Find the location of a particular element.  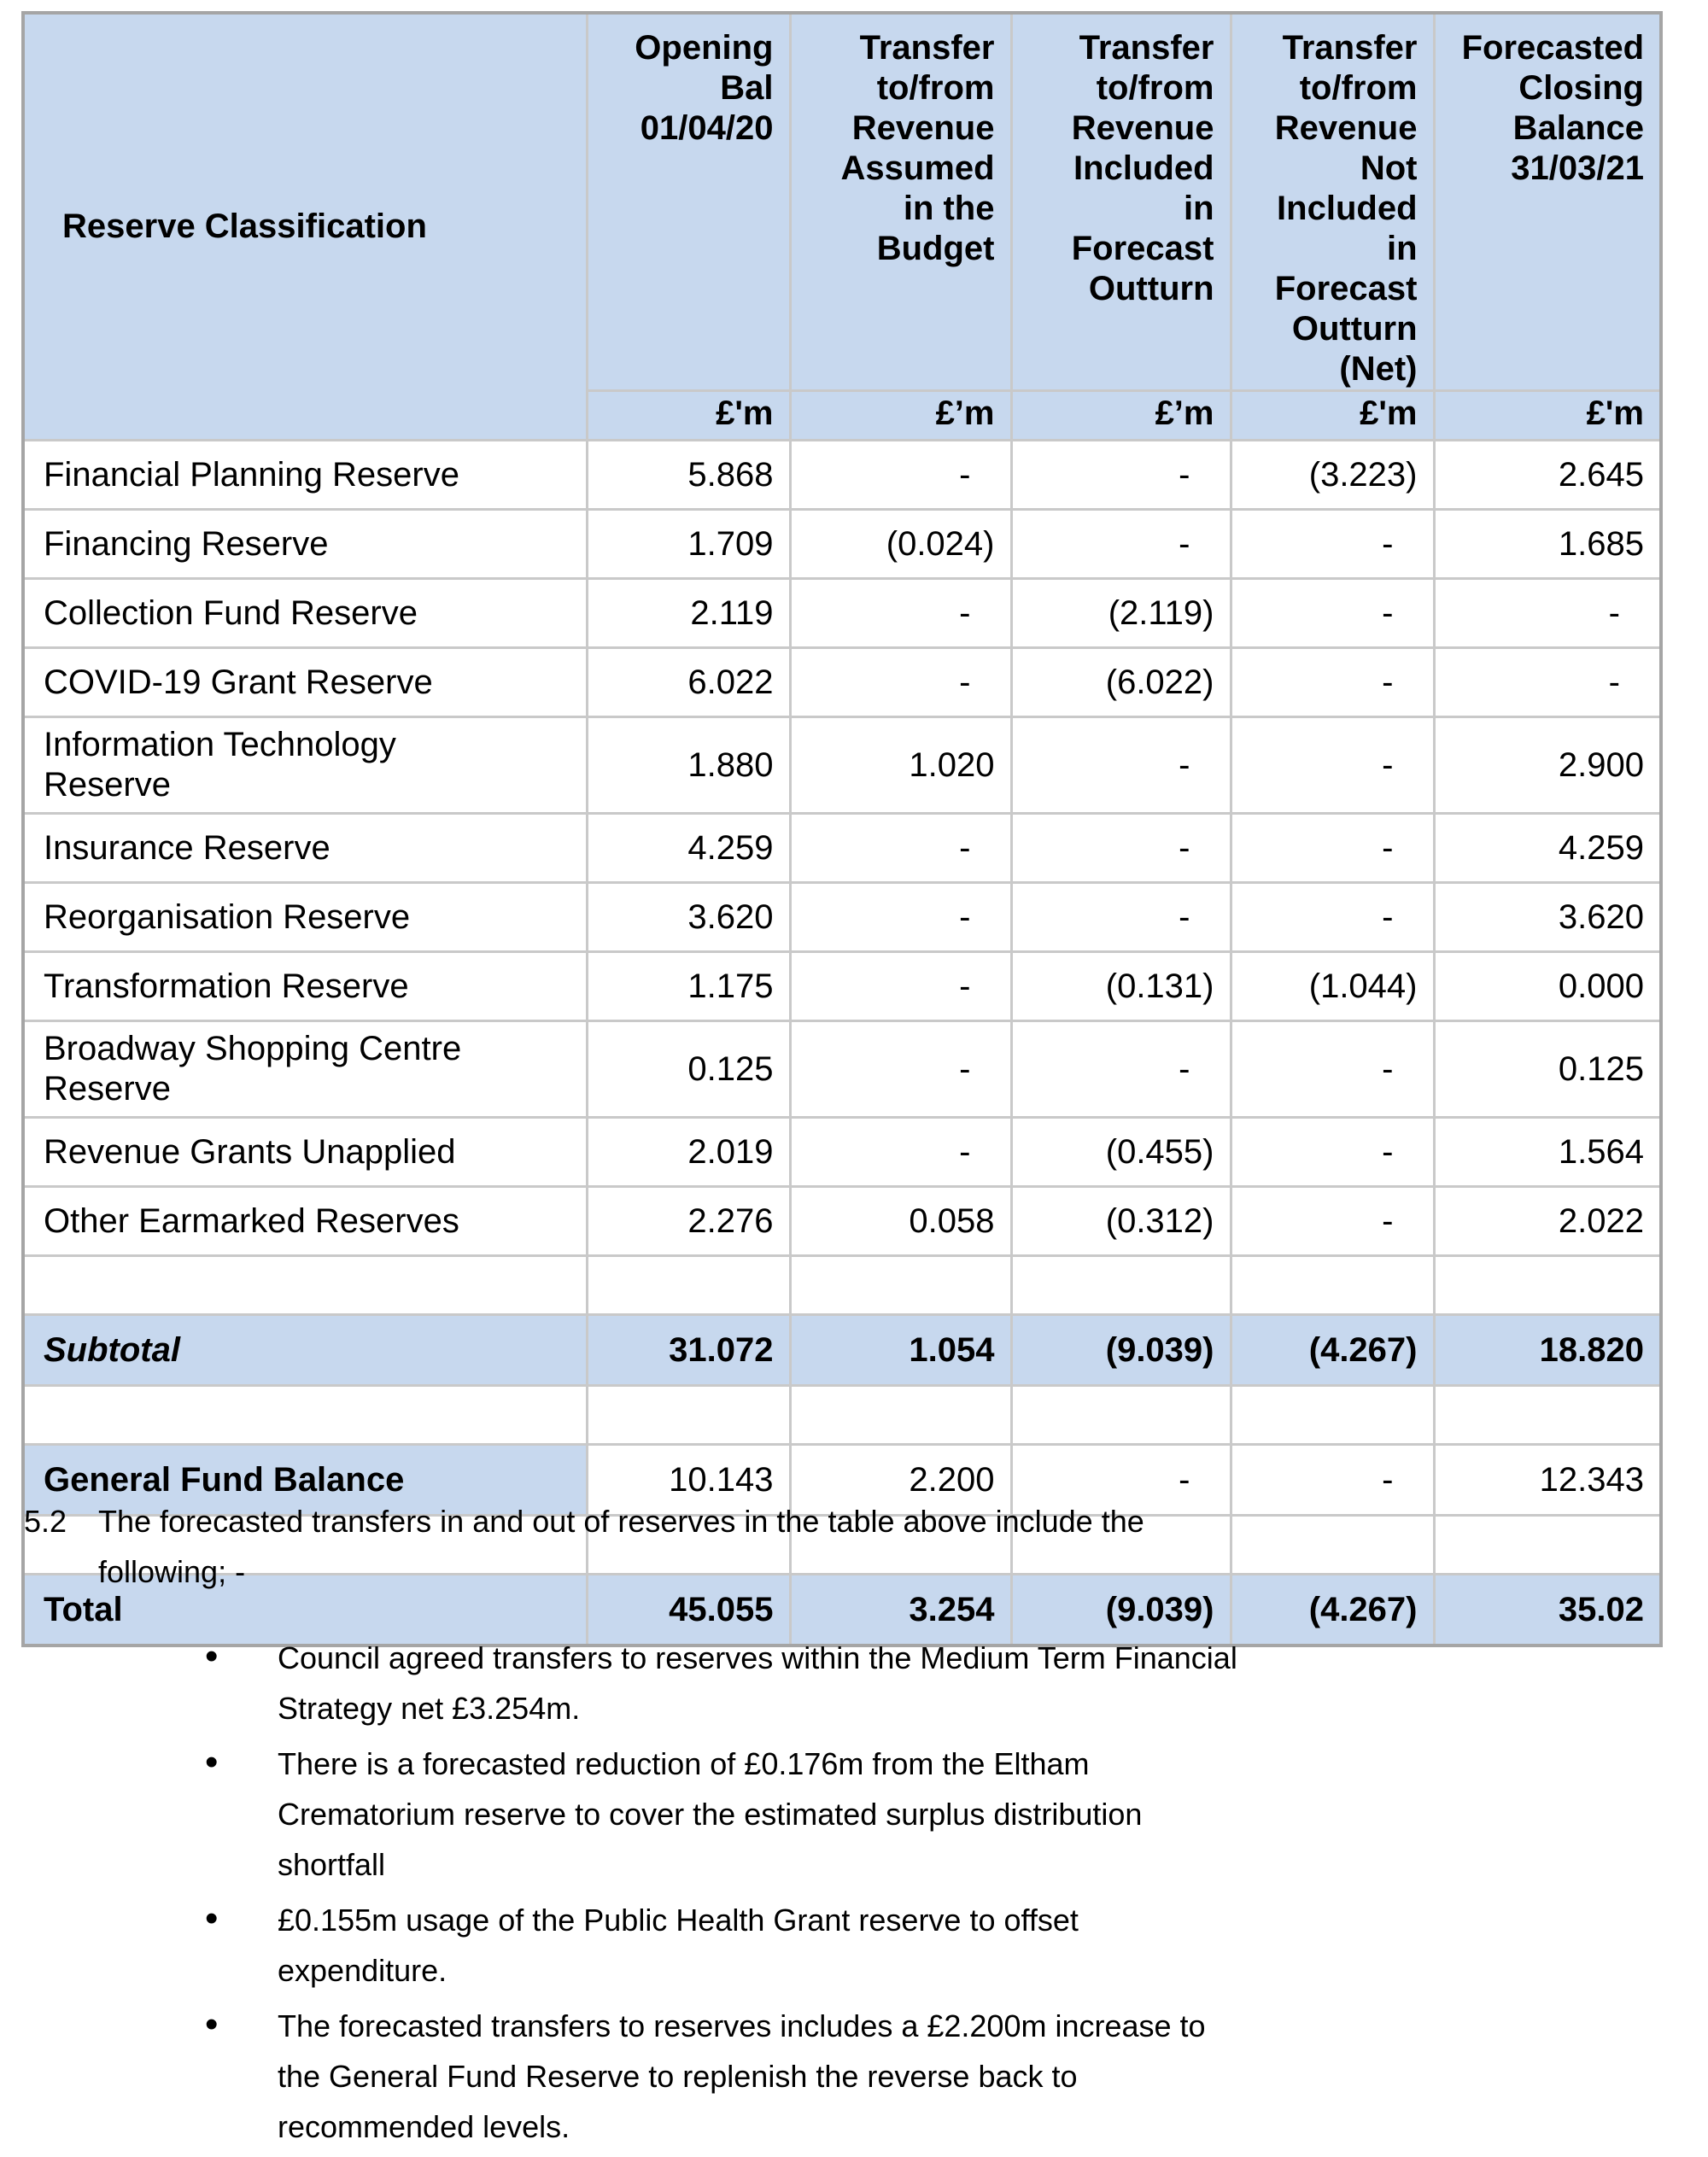

value-cell: 1.054 is located at coordinates (900, 1350).